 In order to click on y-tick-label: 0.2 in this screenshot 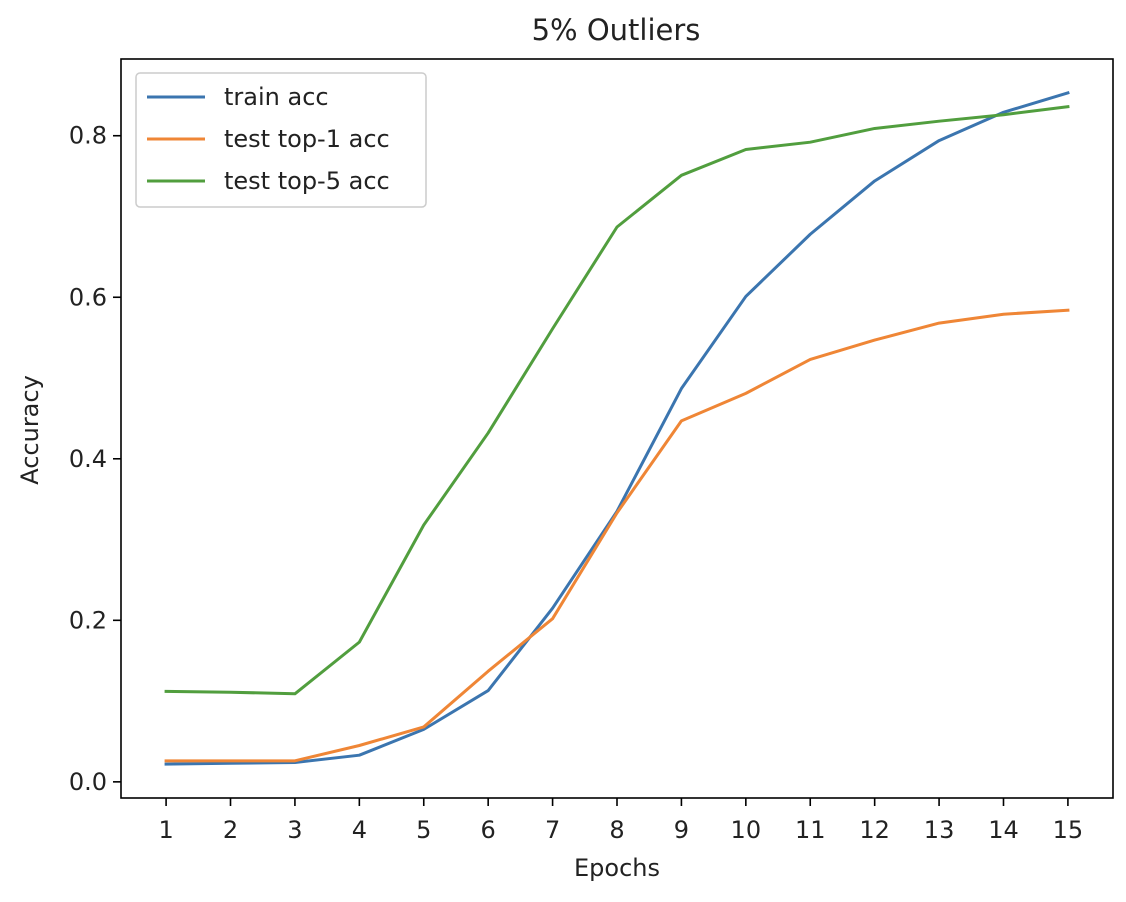, I will do `click(88, 620)`.